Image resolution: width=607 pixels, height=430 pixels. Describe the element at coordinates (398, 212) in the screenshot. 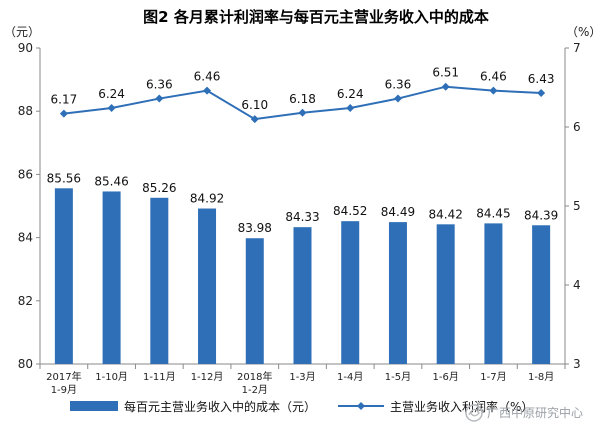

I see `bar-value-label: 84.49` at that location.